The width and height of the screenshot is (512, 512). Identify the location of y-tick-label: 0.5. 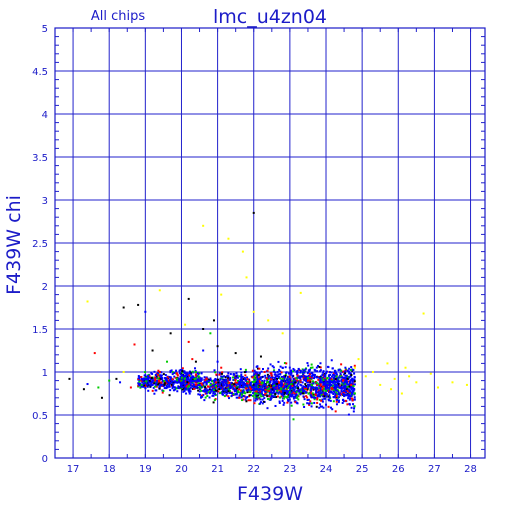
(40, 416).